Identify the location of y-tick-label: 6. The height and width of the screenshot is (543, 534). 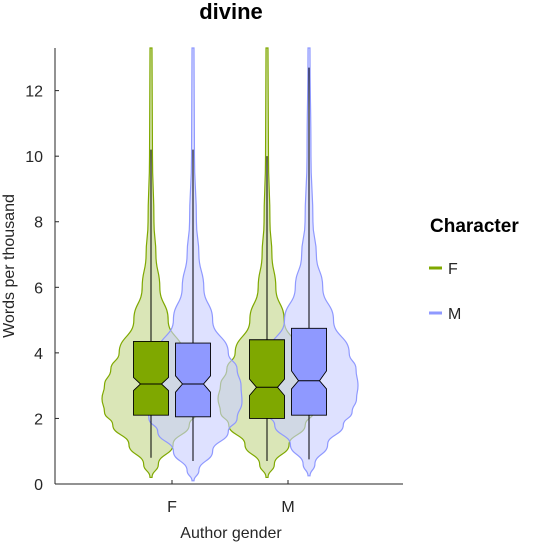
(38, 288).